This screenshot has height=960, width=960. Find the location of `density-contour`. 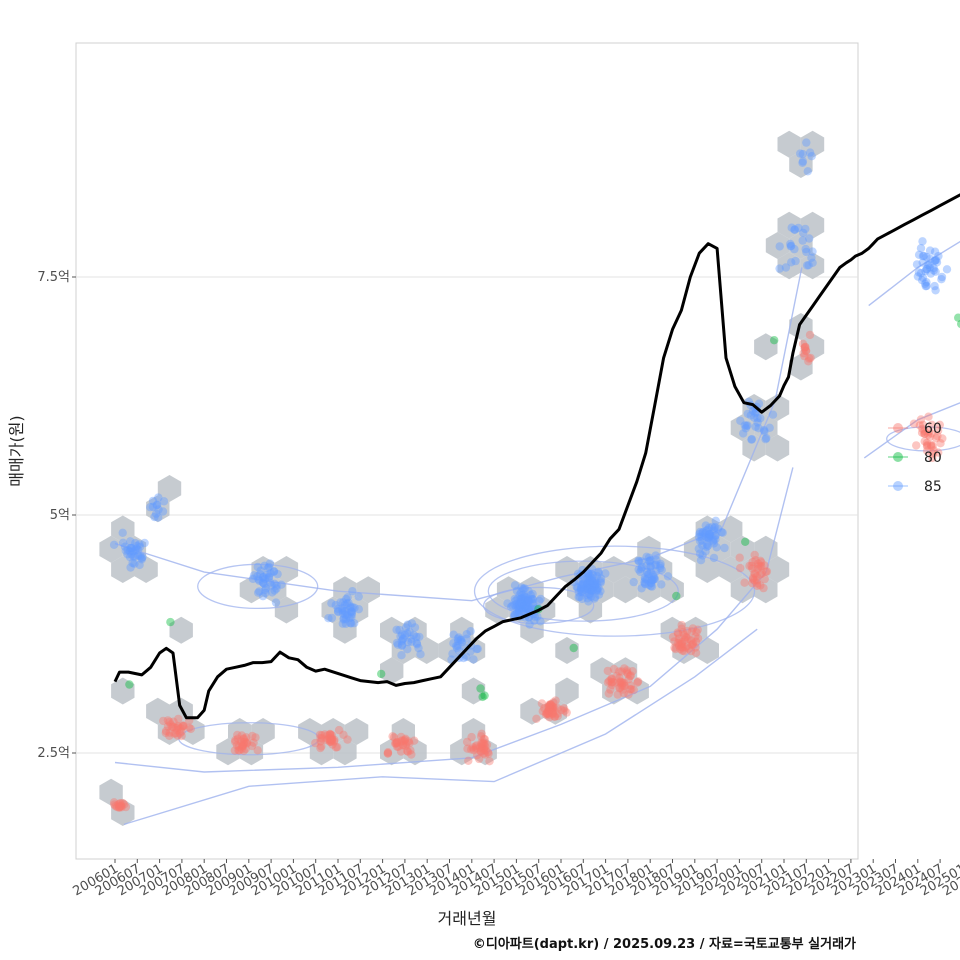

density-contour is located at coordinates (258, 586).